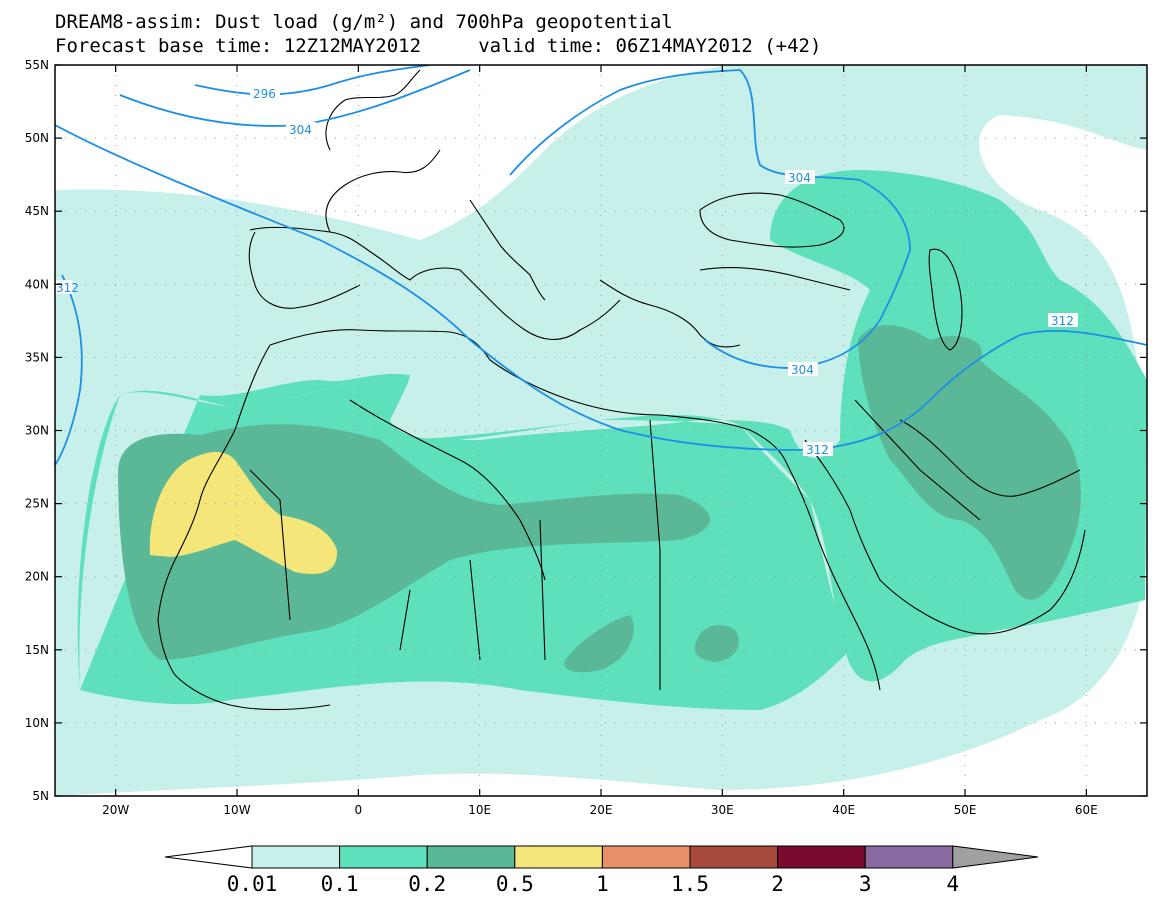 The image size is (1165, 907). What do you see at coordinates (40, 796) in the screenshot?
I see `lat-tick-label: 5N` at bounding box center [40, 796].